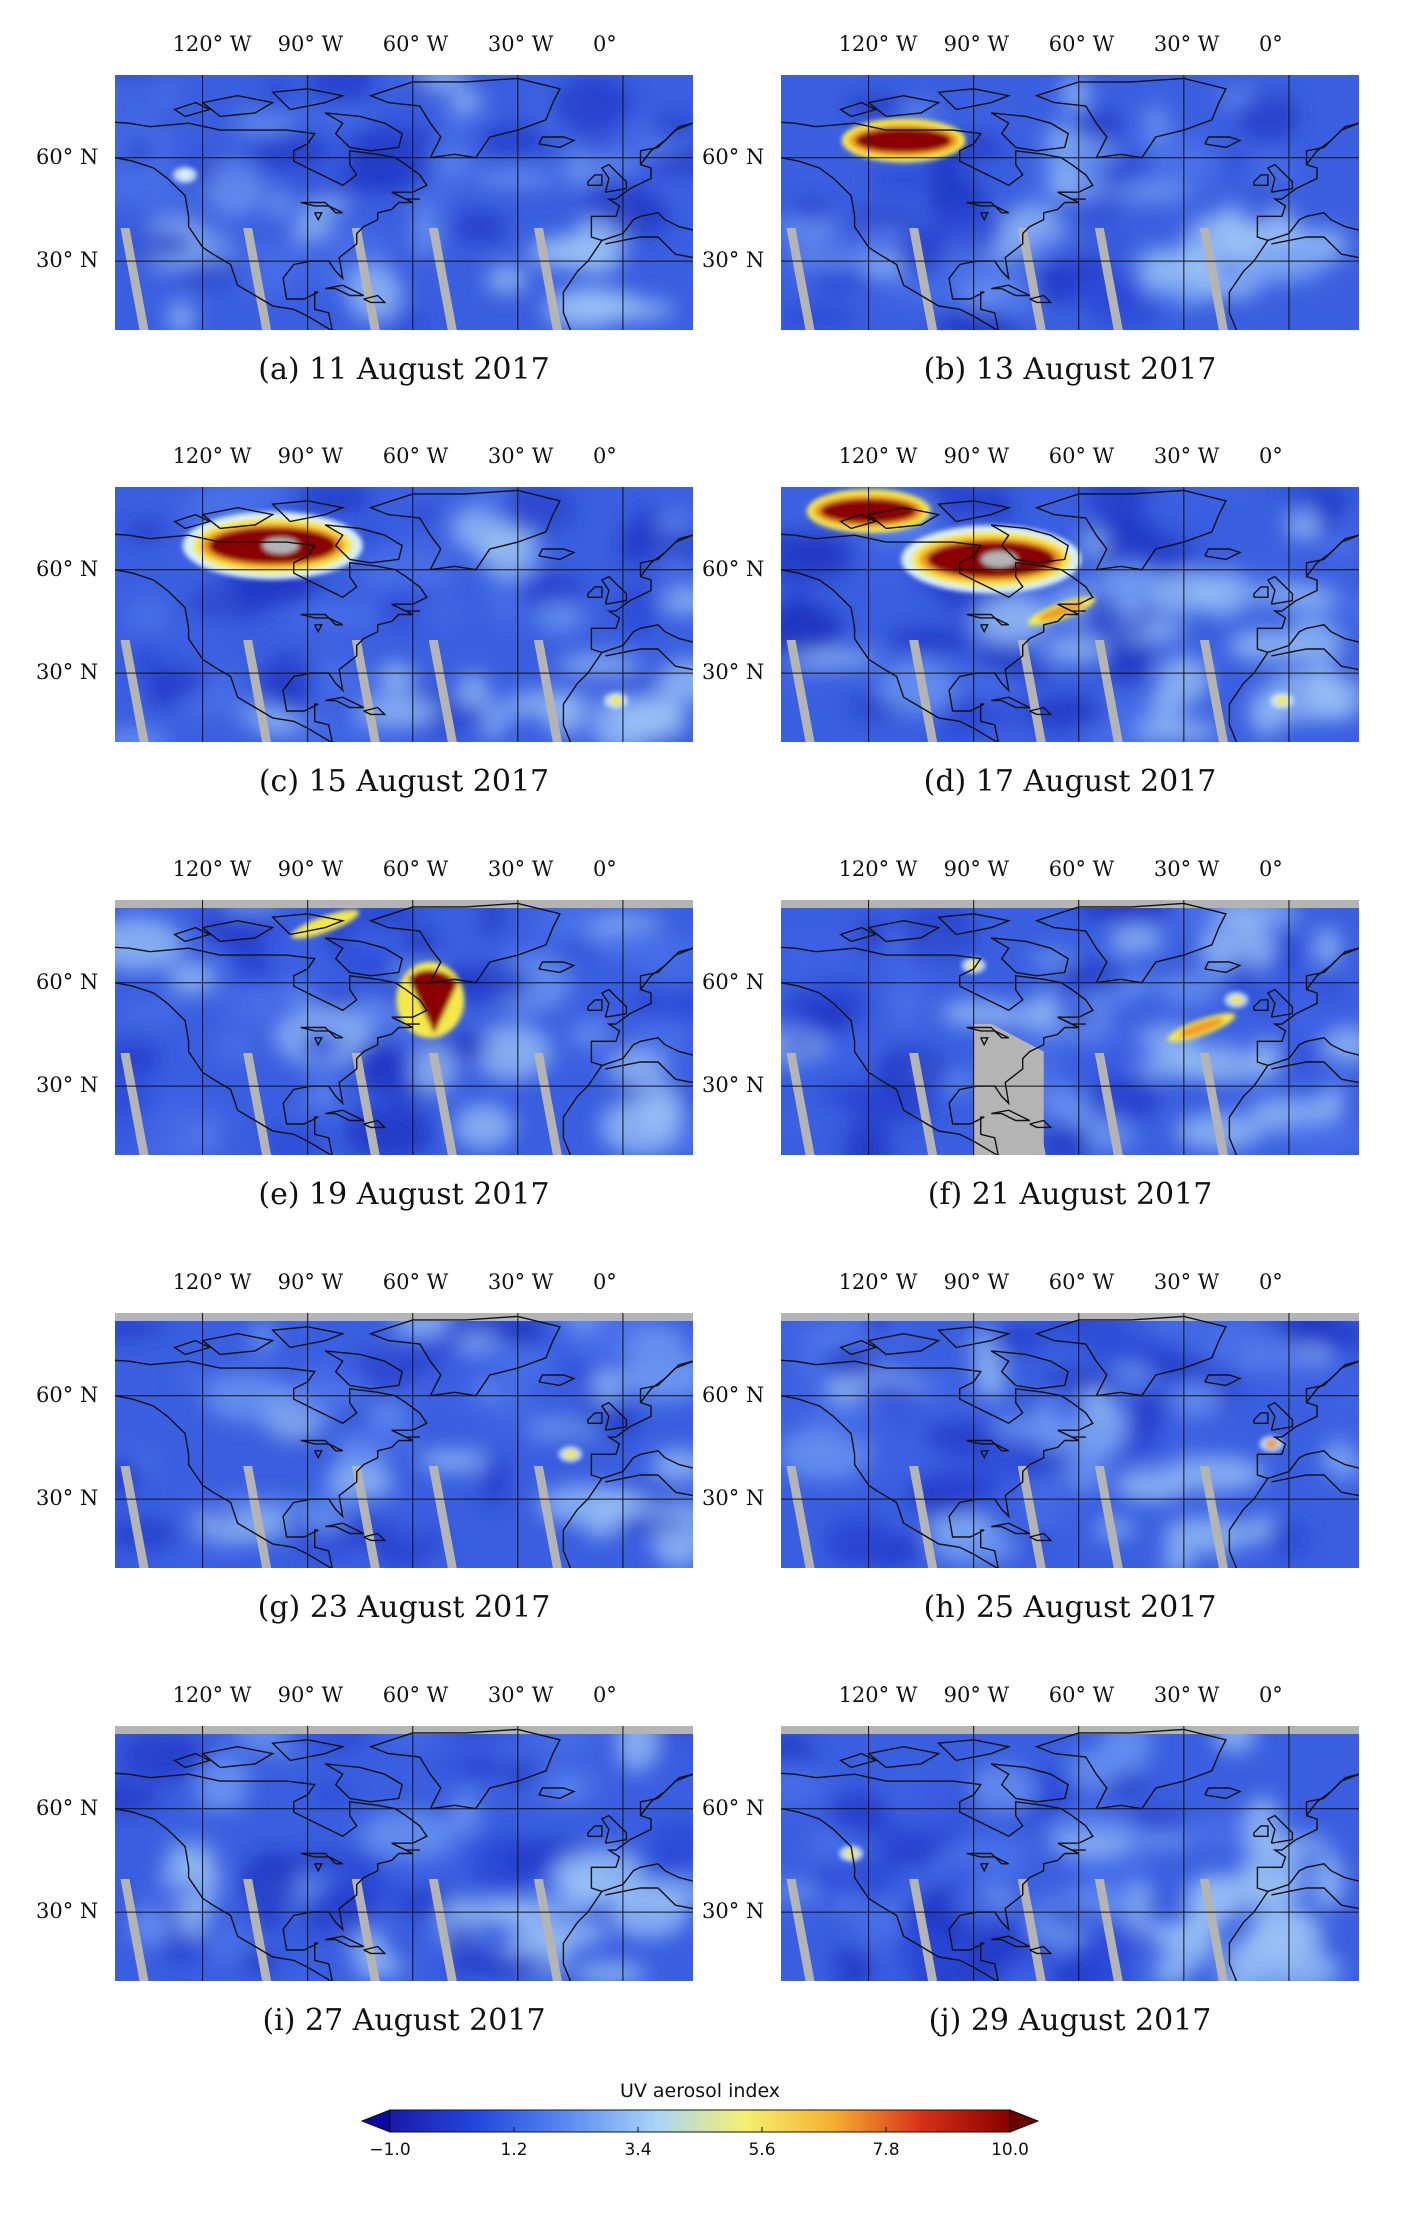 The height and width of the screenshot is (2216, 1413). I want to click on colorbar-tick-label: 1.2, so click(514, 2150).